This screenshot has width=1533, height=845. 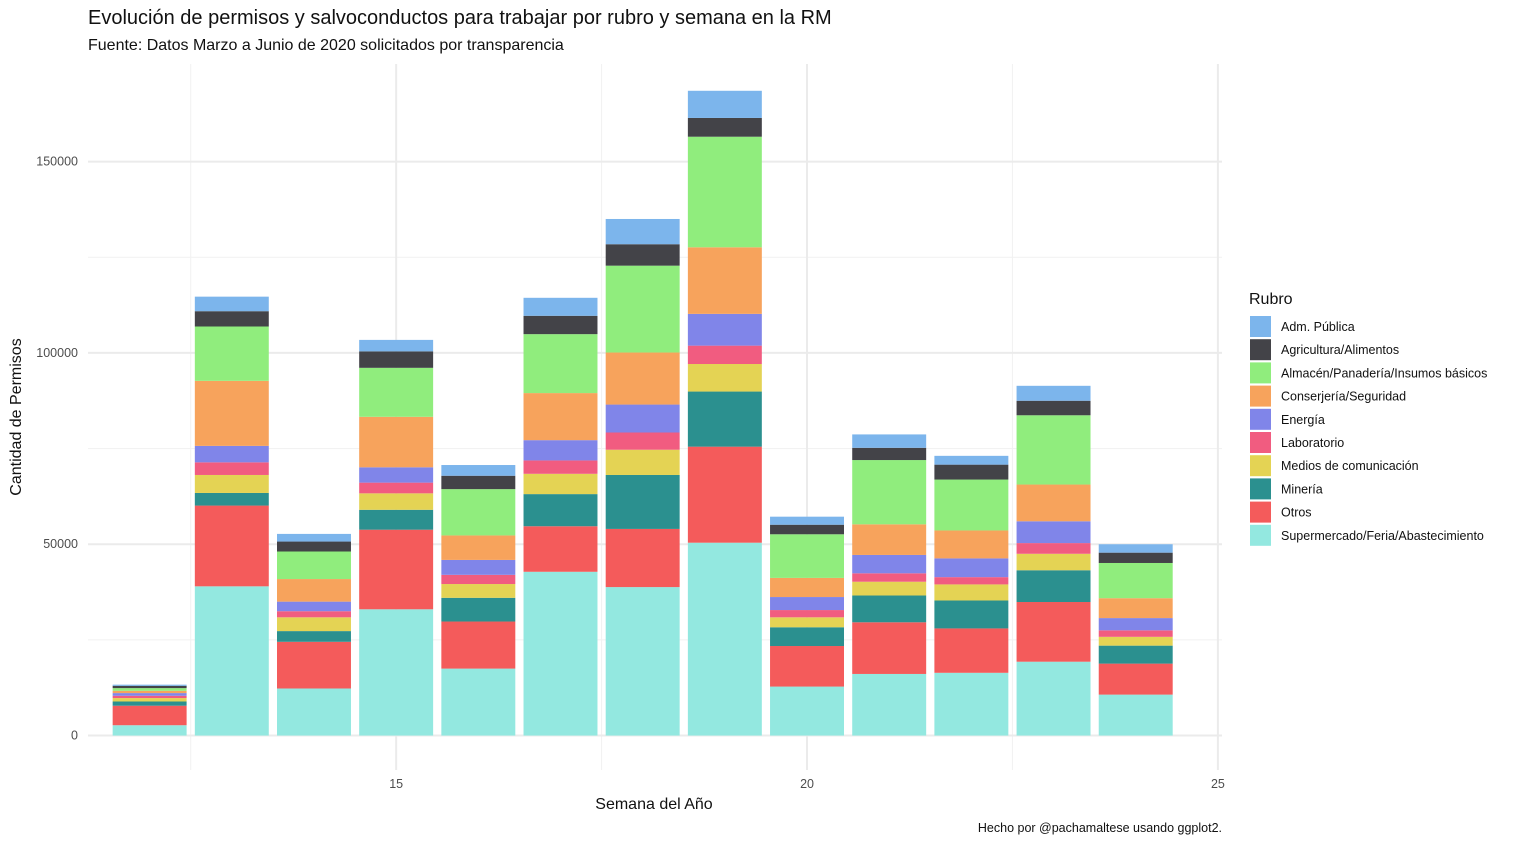 What do you see at coordinates (16, 416) in the screenshot?
I see `y-axis-title: Cantidad de Permisos` at bounding box center [16, 416].